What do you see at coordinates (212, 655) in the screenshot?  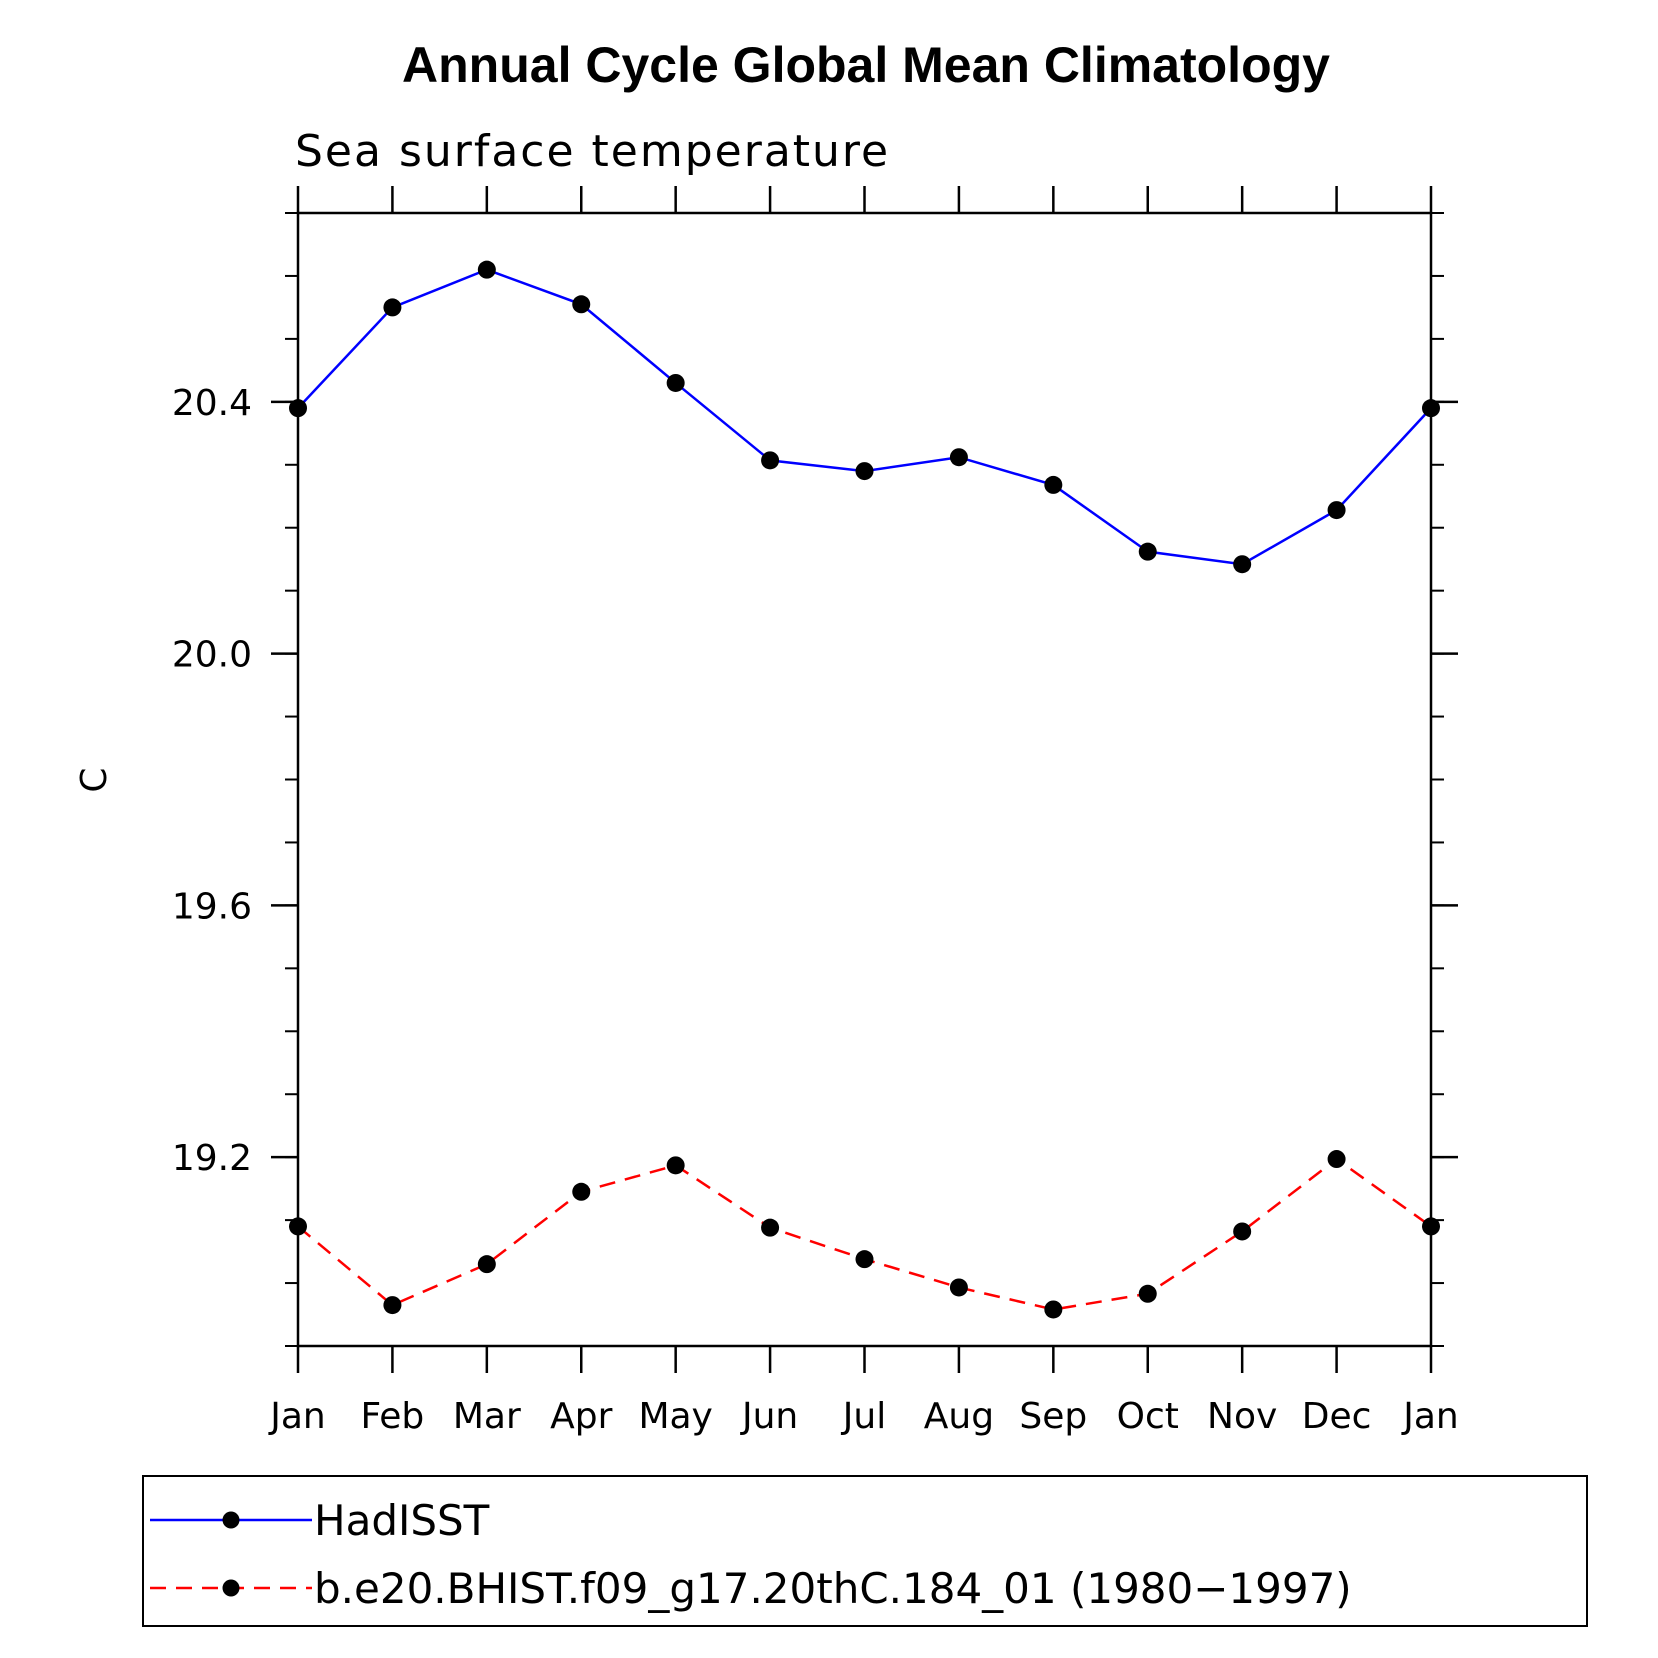 I see `y-tick-label: 20.0` at bounding box center [212, 655].